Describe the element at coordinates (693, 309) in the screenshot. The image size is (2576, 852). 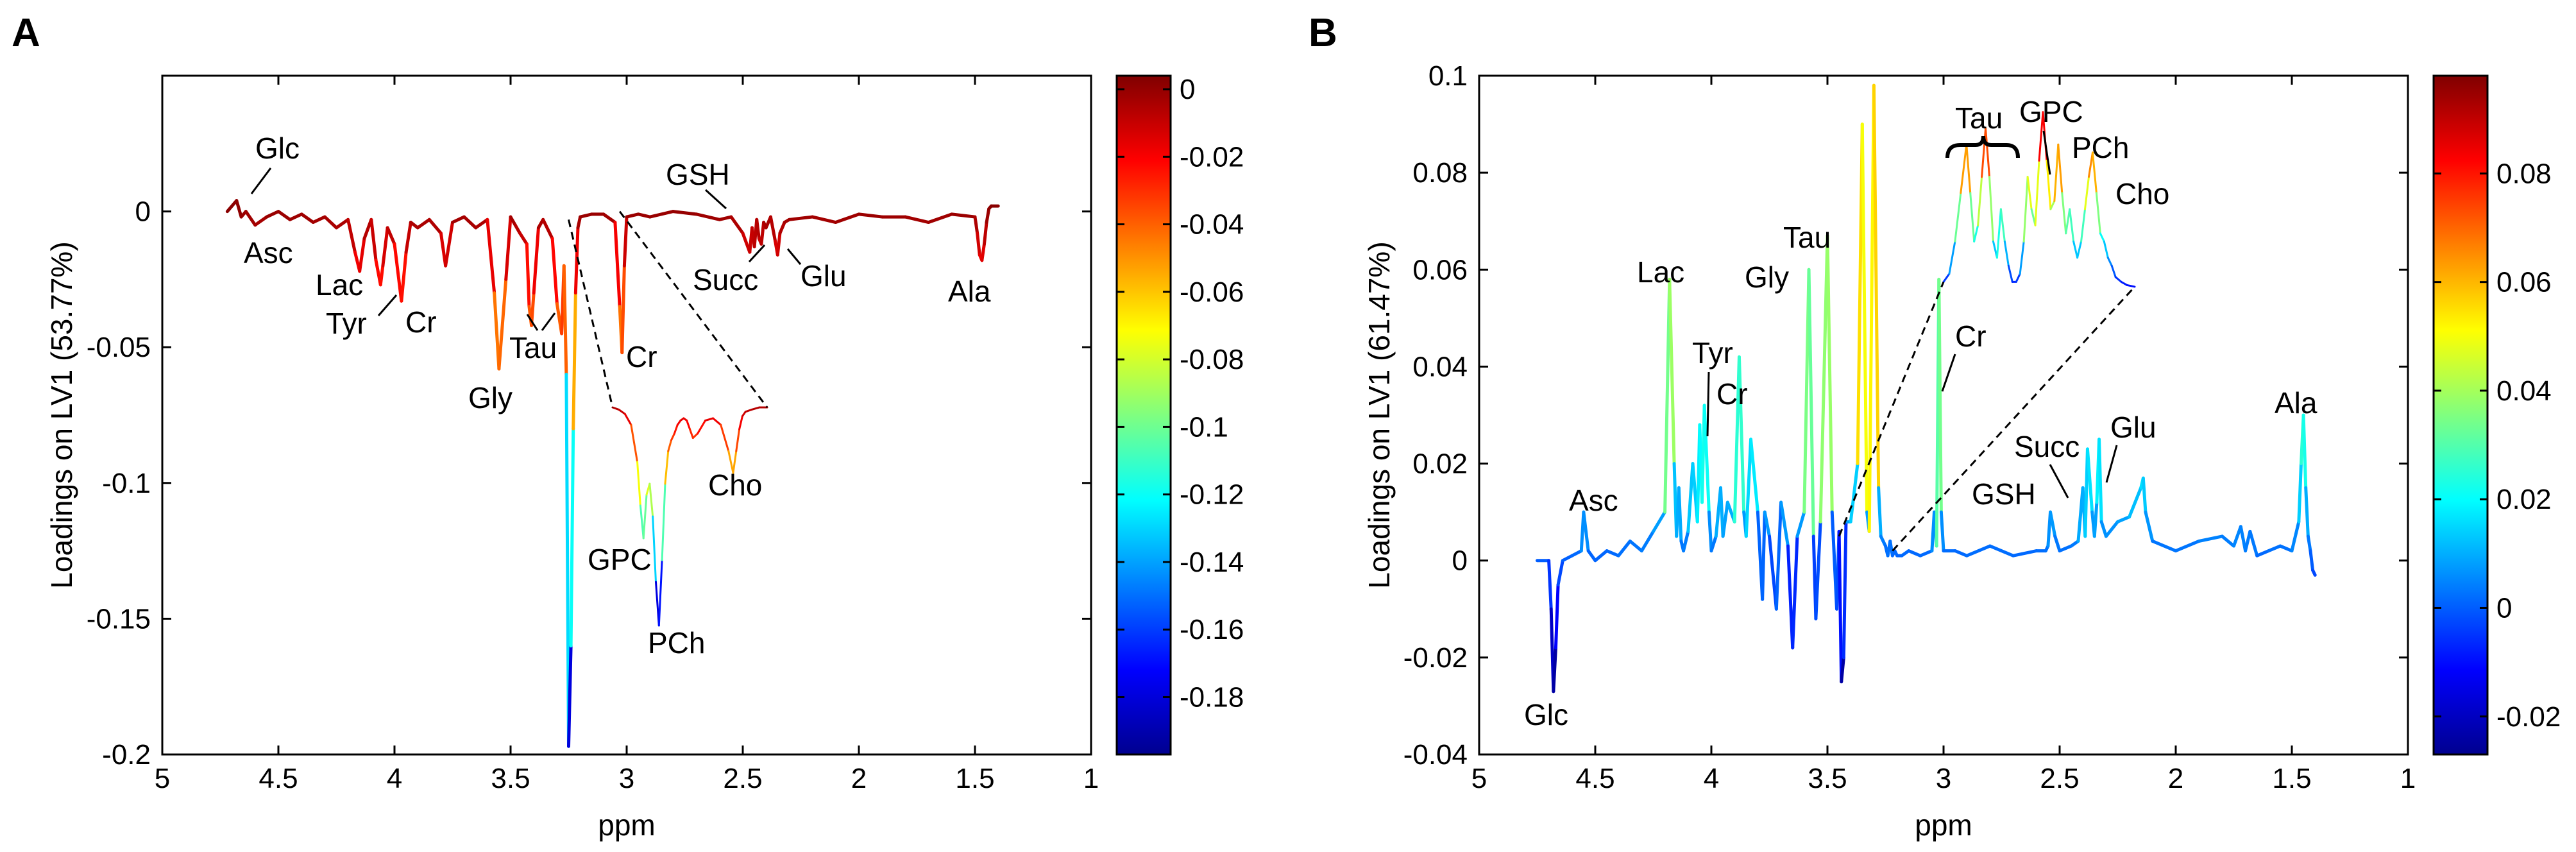
I see `inset-guide-right` at that location.